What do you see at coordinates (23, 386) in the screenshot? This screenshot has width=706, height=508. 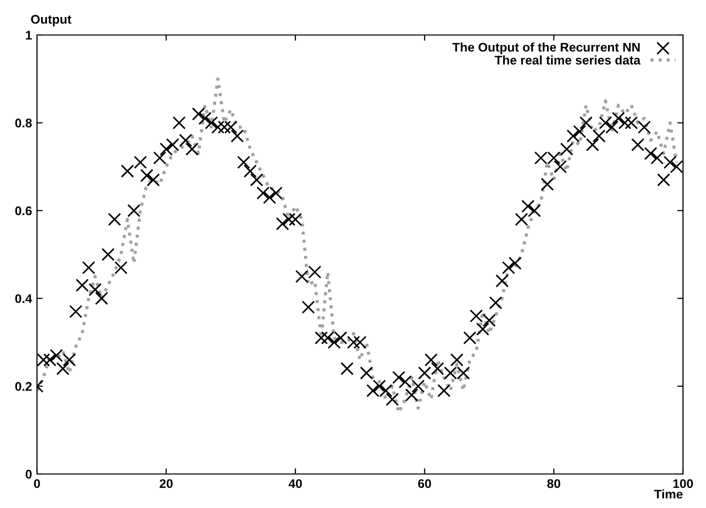 I see `y-tick-label: 0.2` at bounding box center [23, 386].